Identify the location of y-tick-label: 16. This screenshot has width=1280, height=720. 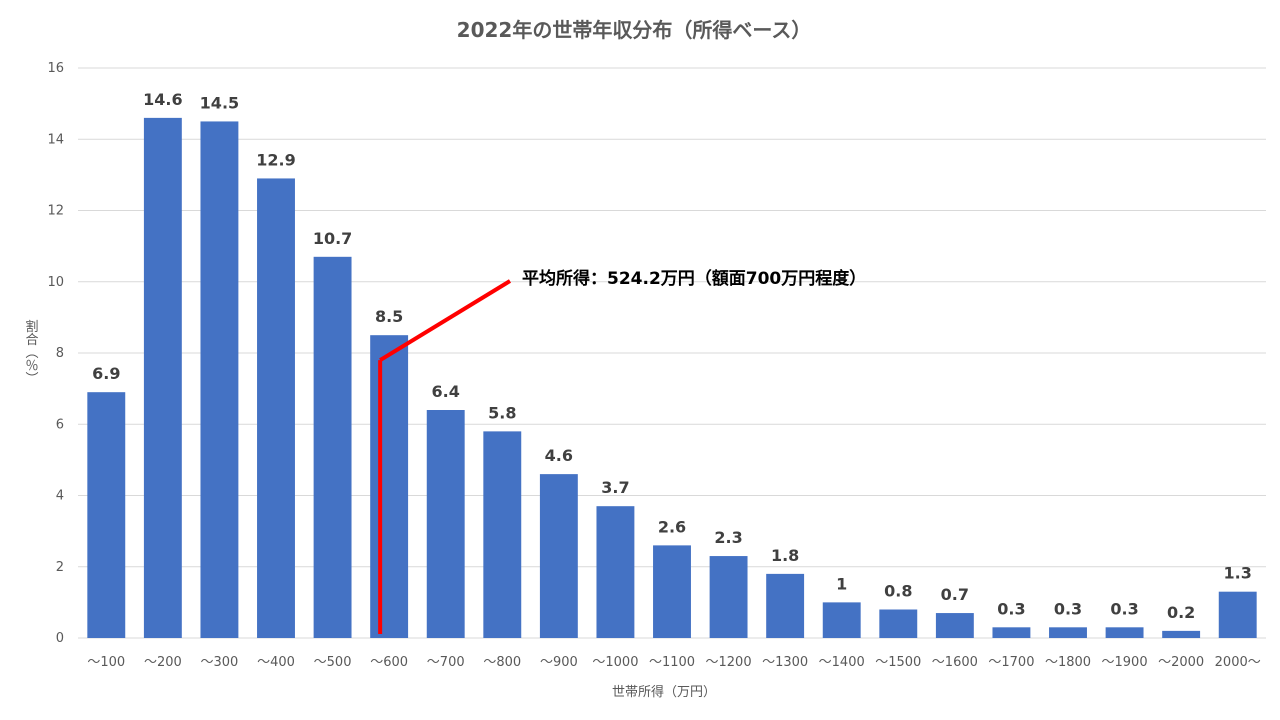
(55, 68).